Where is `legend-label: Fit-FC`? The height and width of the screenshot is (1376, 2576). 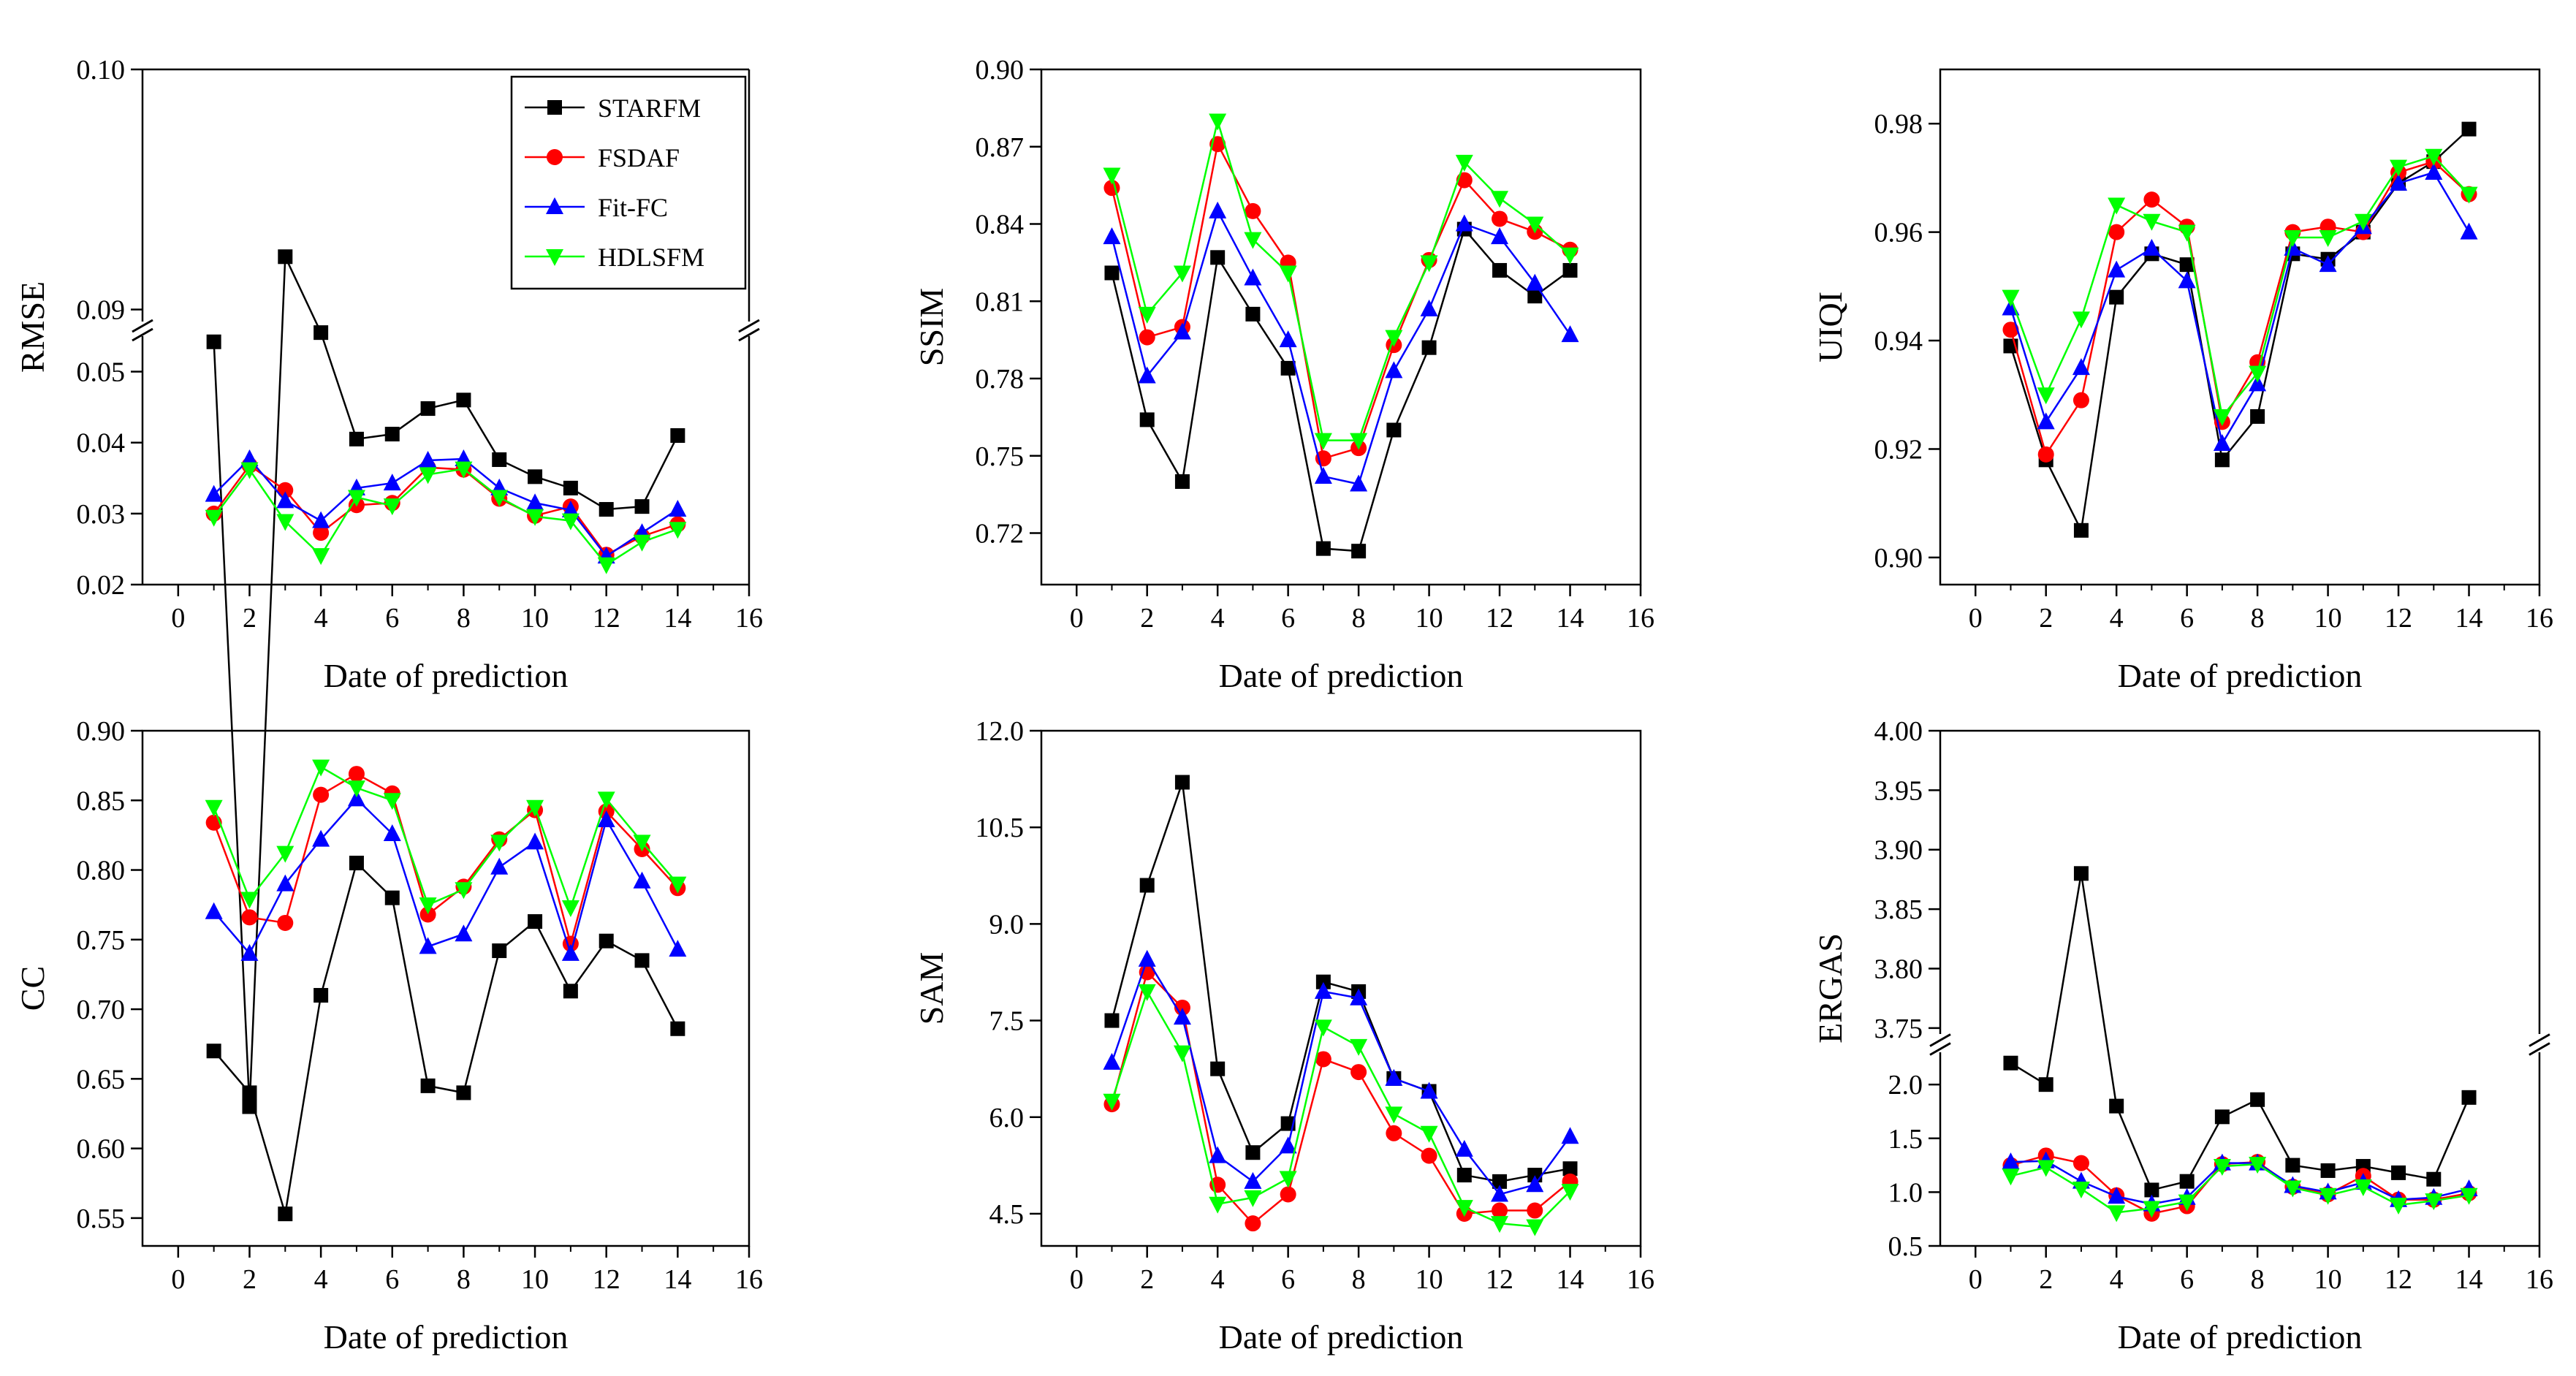
legend-label: Fit-FC is located at coordinates (633, 207).